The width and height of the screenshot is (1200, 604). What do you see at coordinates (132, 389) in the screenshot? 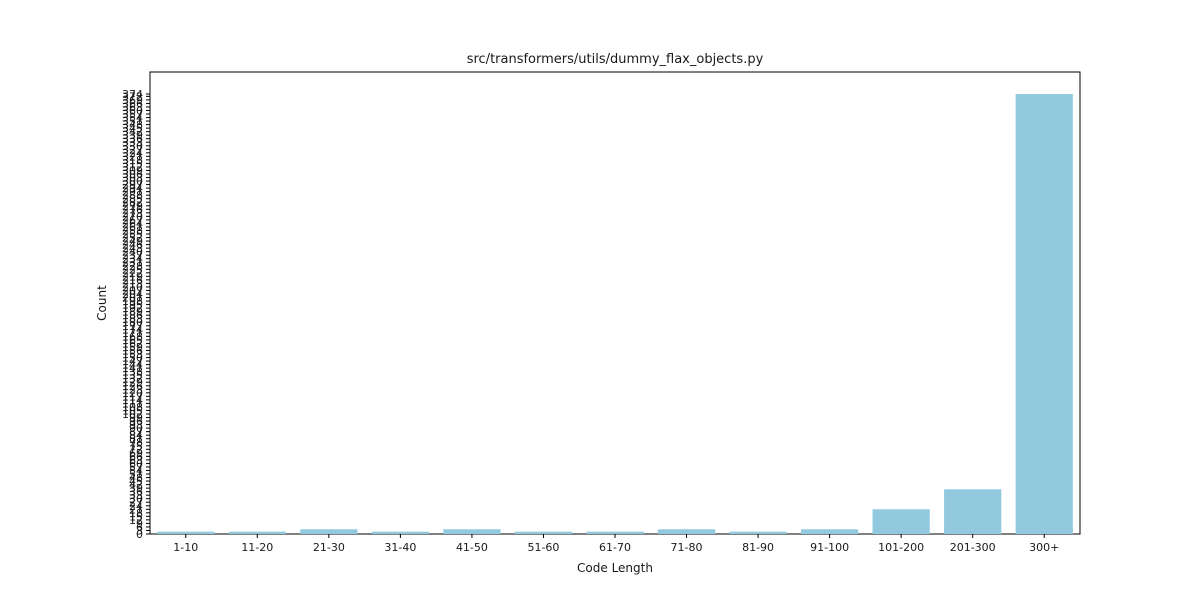
I see `y-tick-label: 123` at bounding box center [132, 389].